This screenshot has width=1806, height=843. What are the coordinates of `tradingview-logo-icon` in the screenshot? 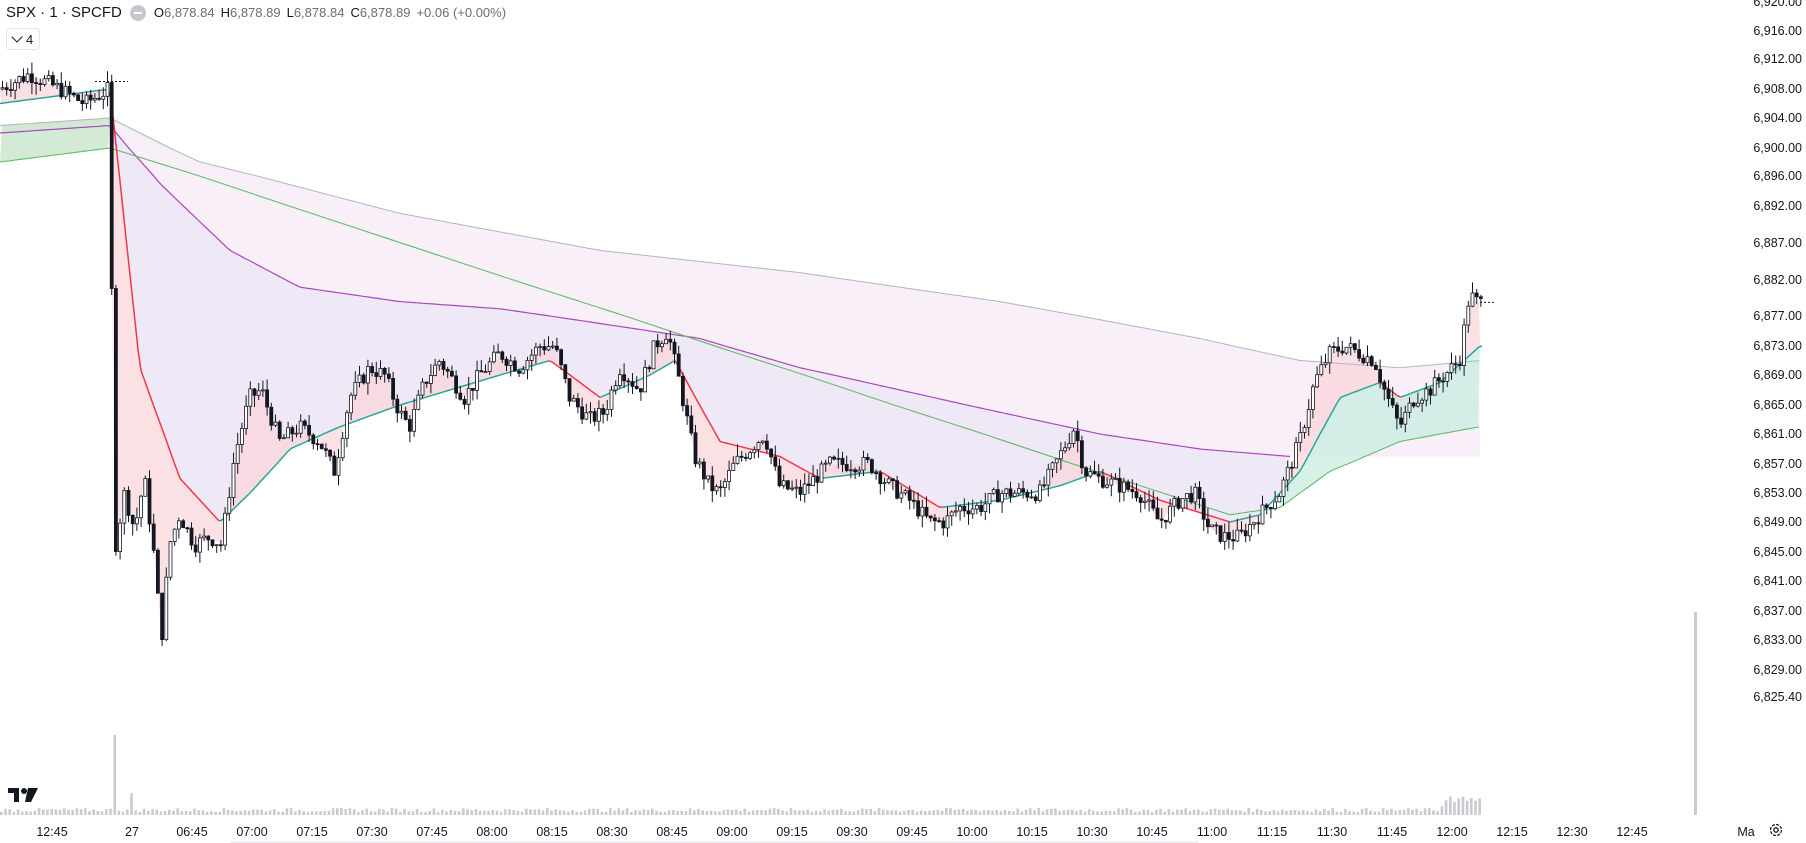 It's located at (24, 795).